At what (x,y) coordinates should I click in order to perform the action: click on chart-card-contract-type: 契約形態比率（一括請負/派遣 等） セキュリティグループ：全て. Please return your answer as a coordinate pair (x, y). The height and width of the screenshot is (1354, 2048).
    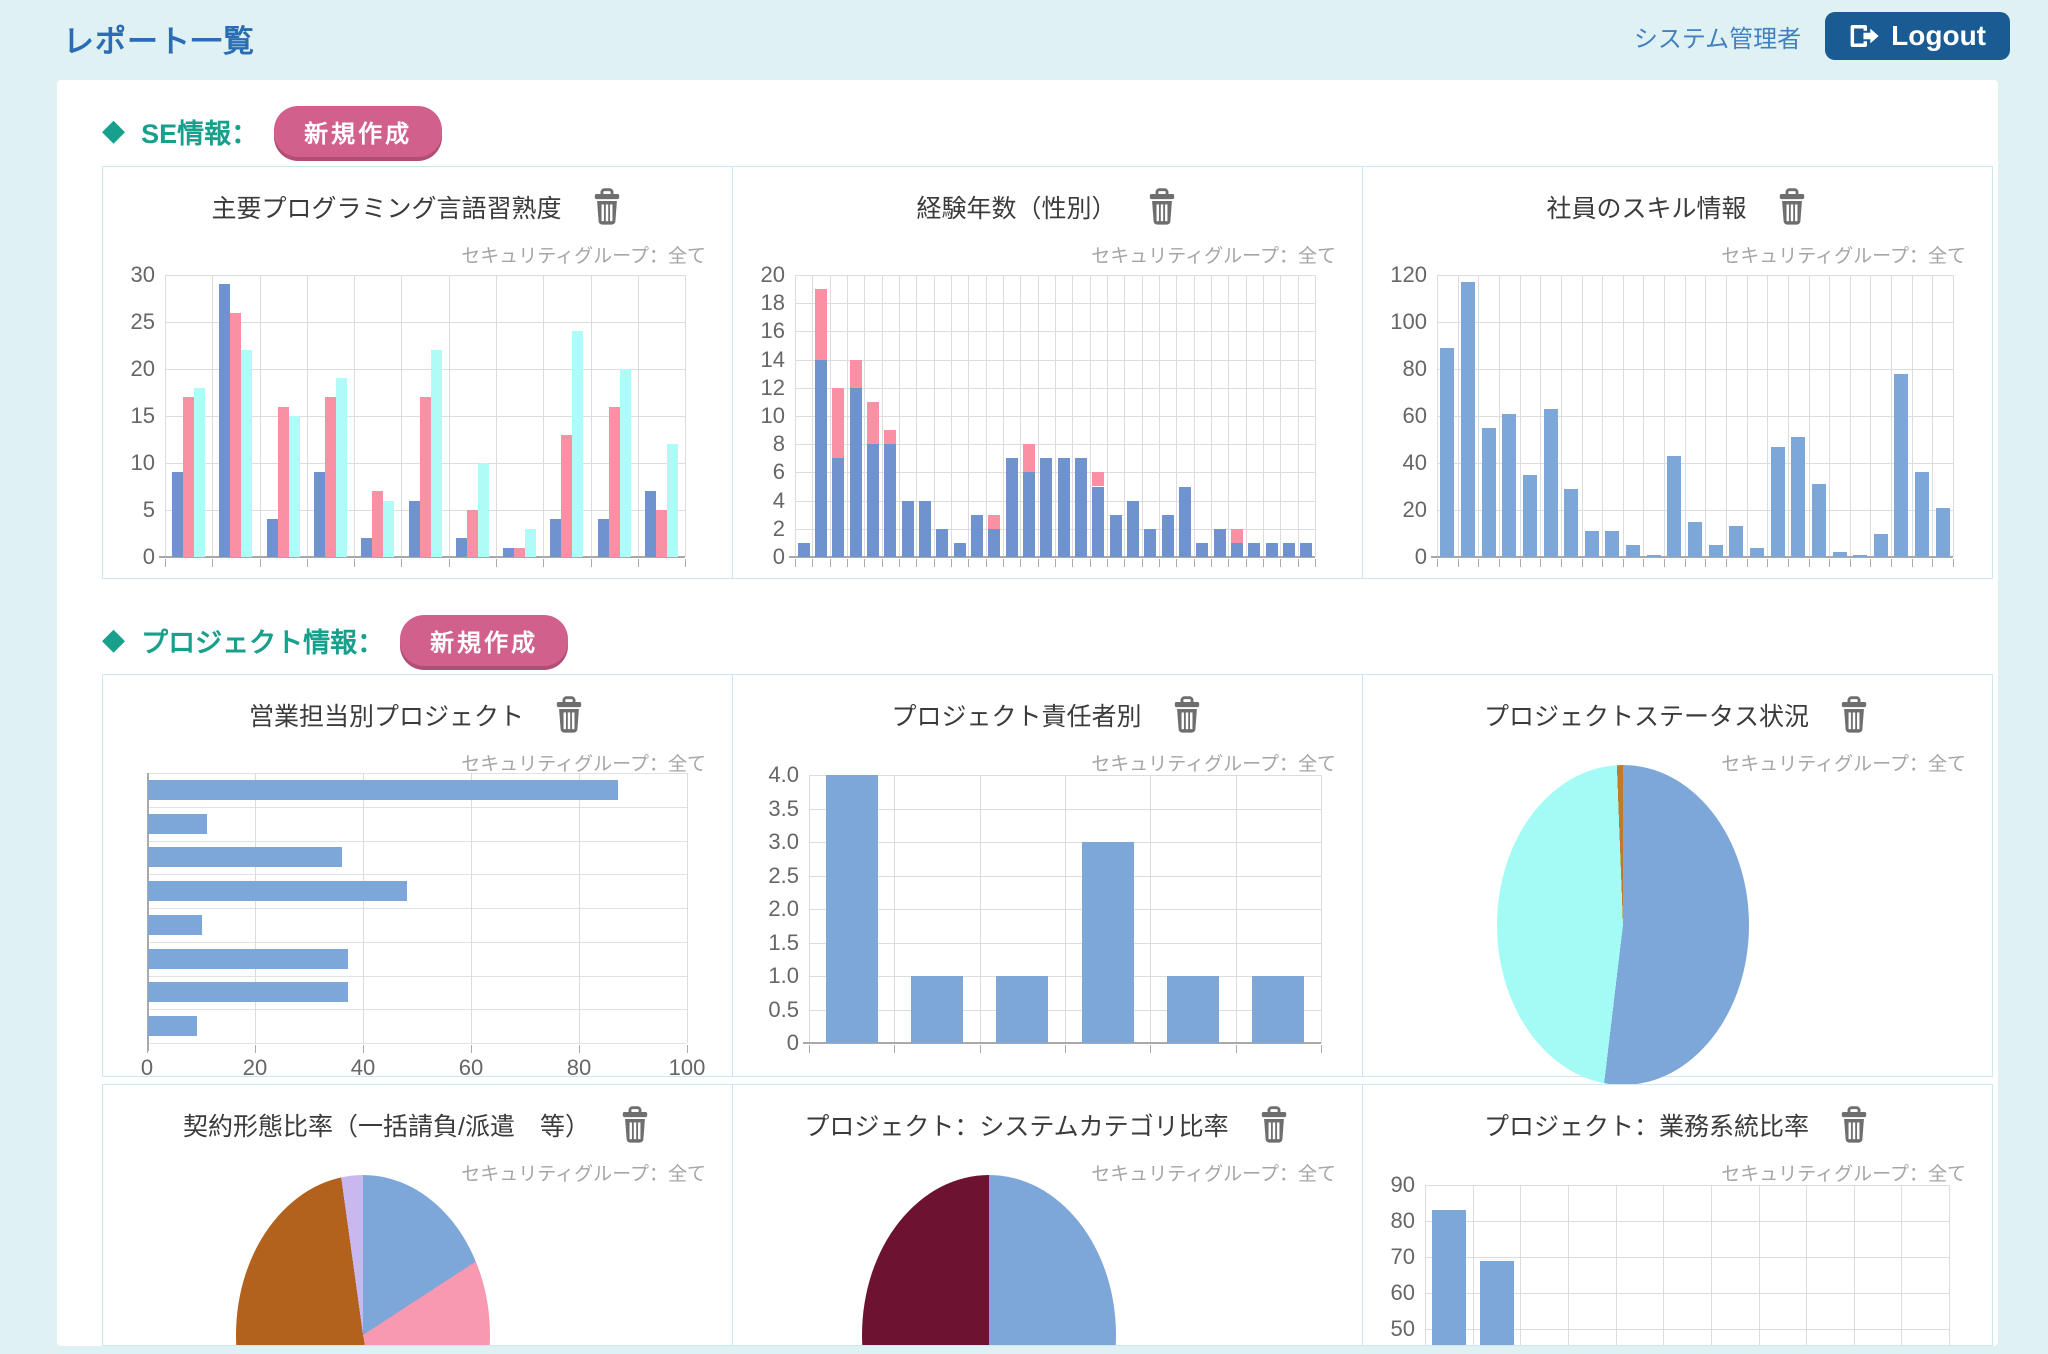
    Looking at the image, I should click on (417, 1215).